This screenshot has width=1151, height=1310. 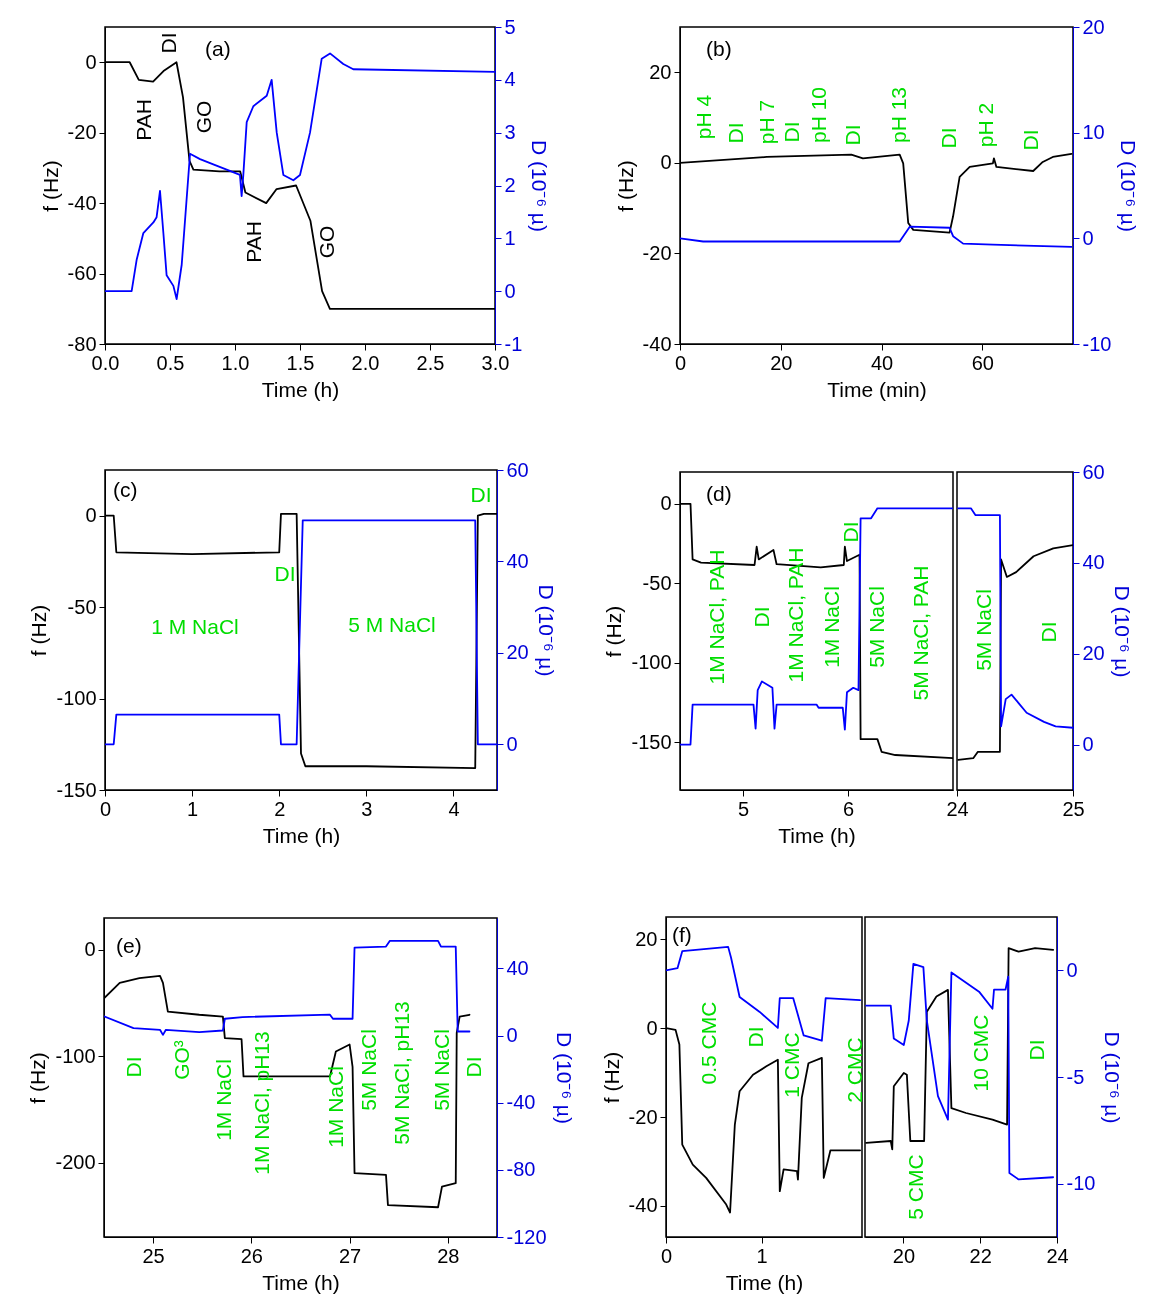 I want to click on y2-tick-label: -120, so click(x=526, y=1236).